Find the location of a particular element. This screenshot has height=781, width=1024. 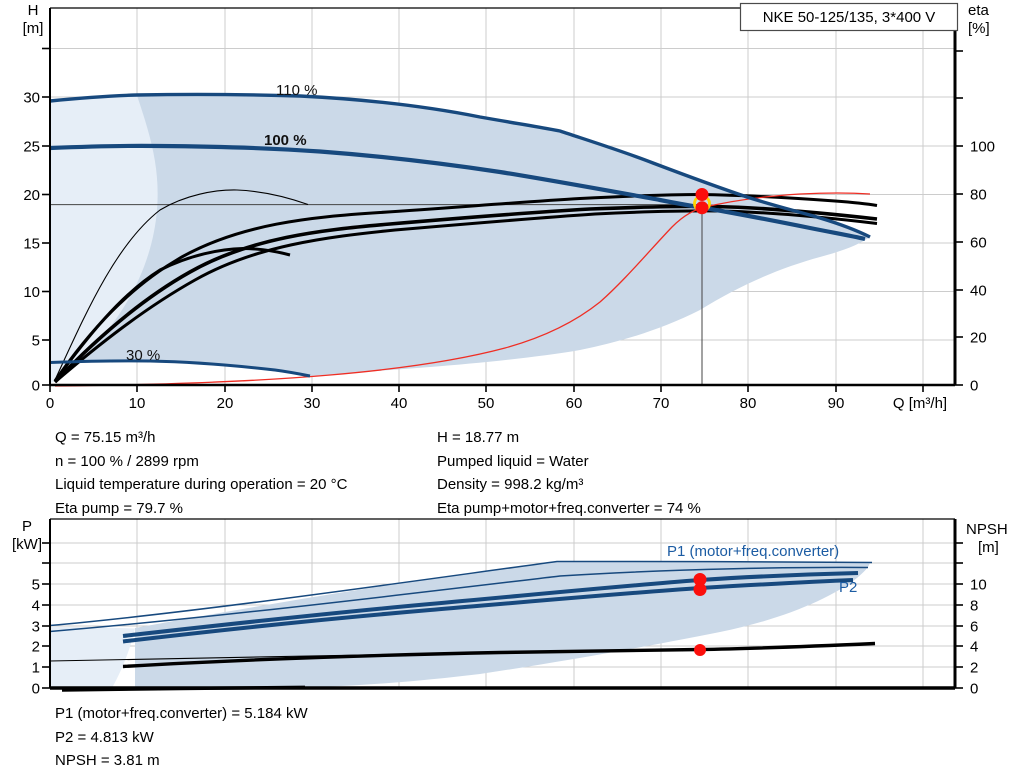

eta-axis-tick-labels: 100 80 60 40 20 0 is located at coordinates (982, 267).